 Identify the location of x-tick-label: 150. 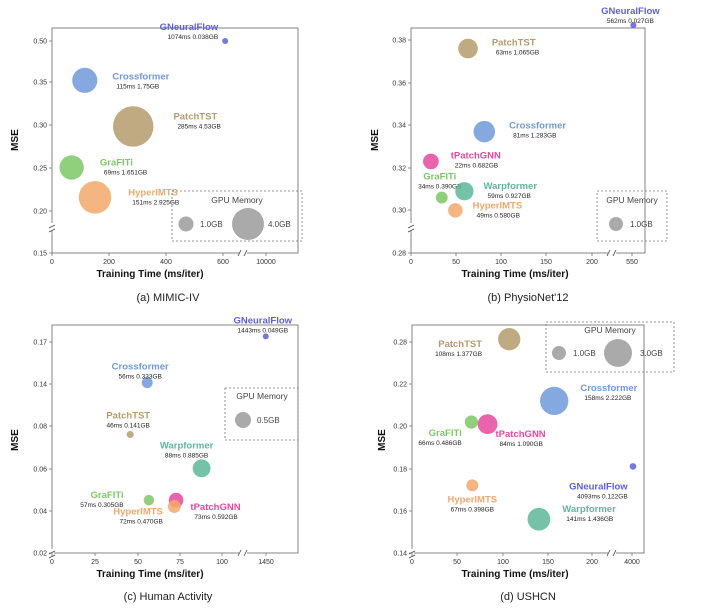
(548, 562).